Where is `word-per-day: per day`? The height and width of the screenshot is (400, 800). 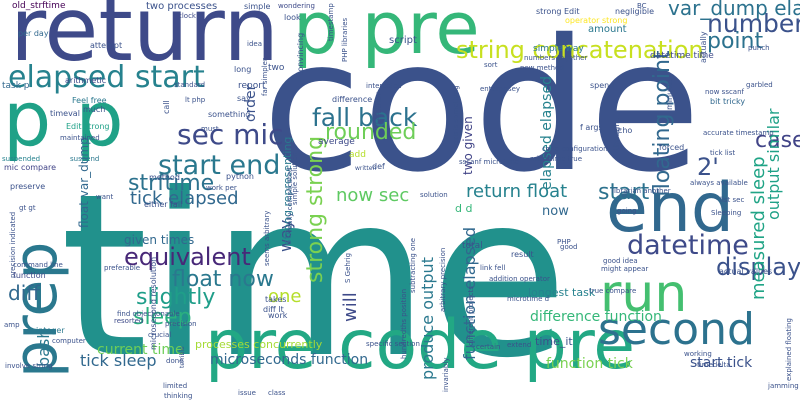 word-per-day: per day is located at coordinates (33, 33).